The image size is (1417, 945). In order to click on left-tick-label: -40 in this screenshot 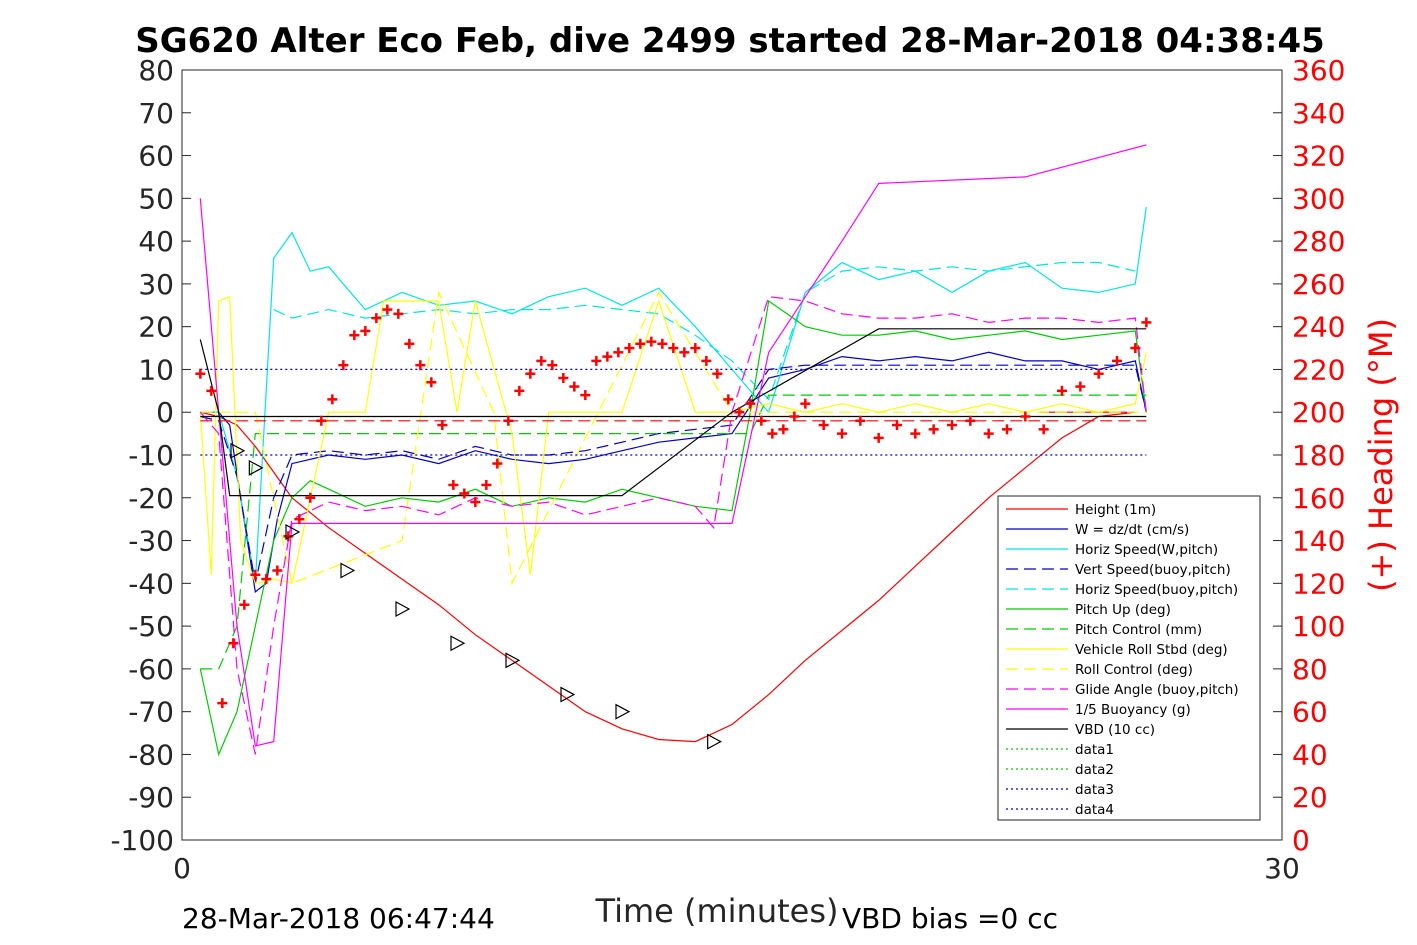, I will do `click(151, 583)`.